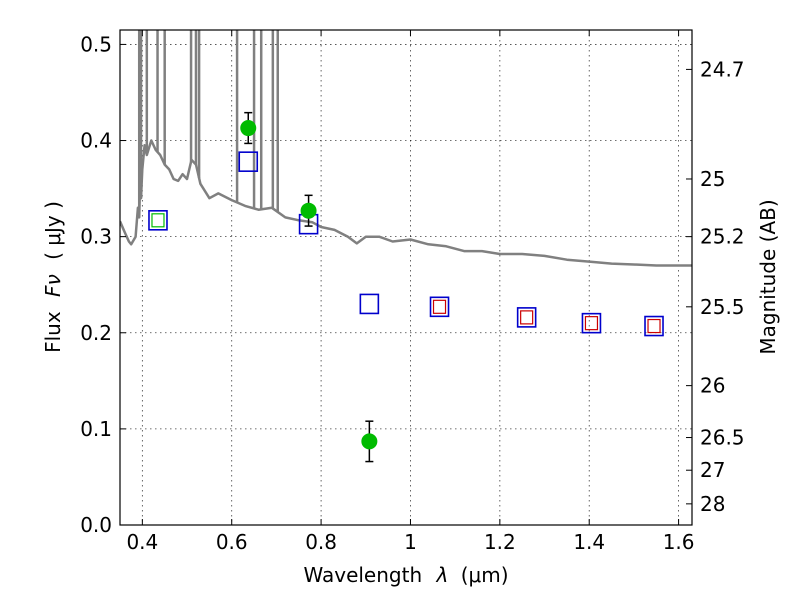 This screenshot has width=800, height=600. I want to click on x-axis-label: Wavelength λ (μm), so click(405, 575).